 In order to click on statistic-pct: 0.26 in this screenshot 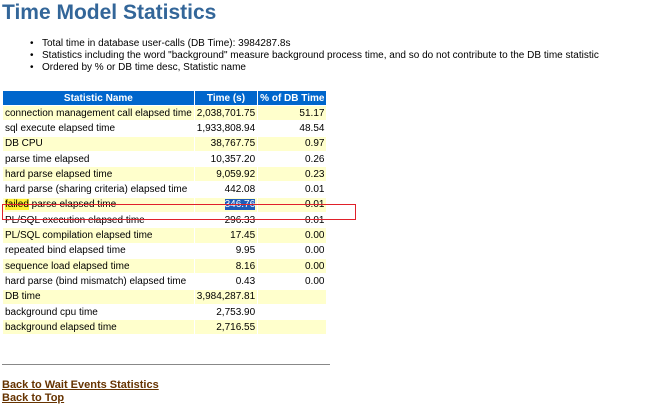, I will do `click(292, 159)`.